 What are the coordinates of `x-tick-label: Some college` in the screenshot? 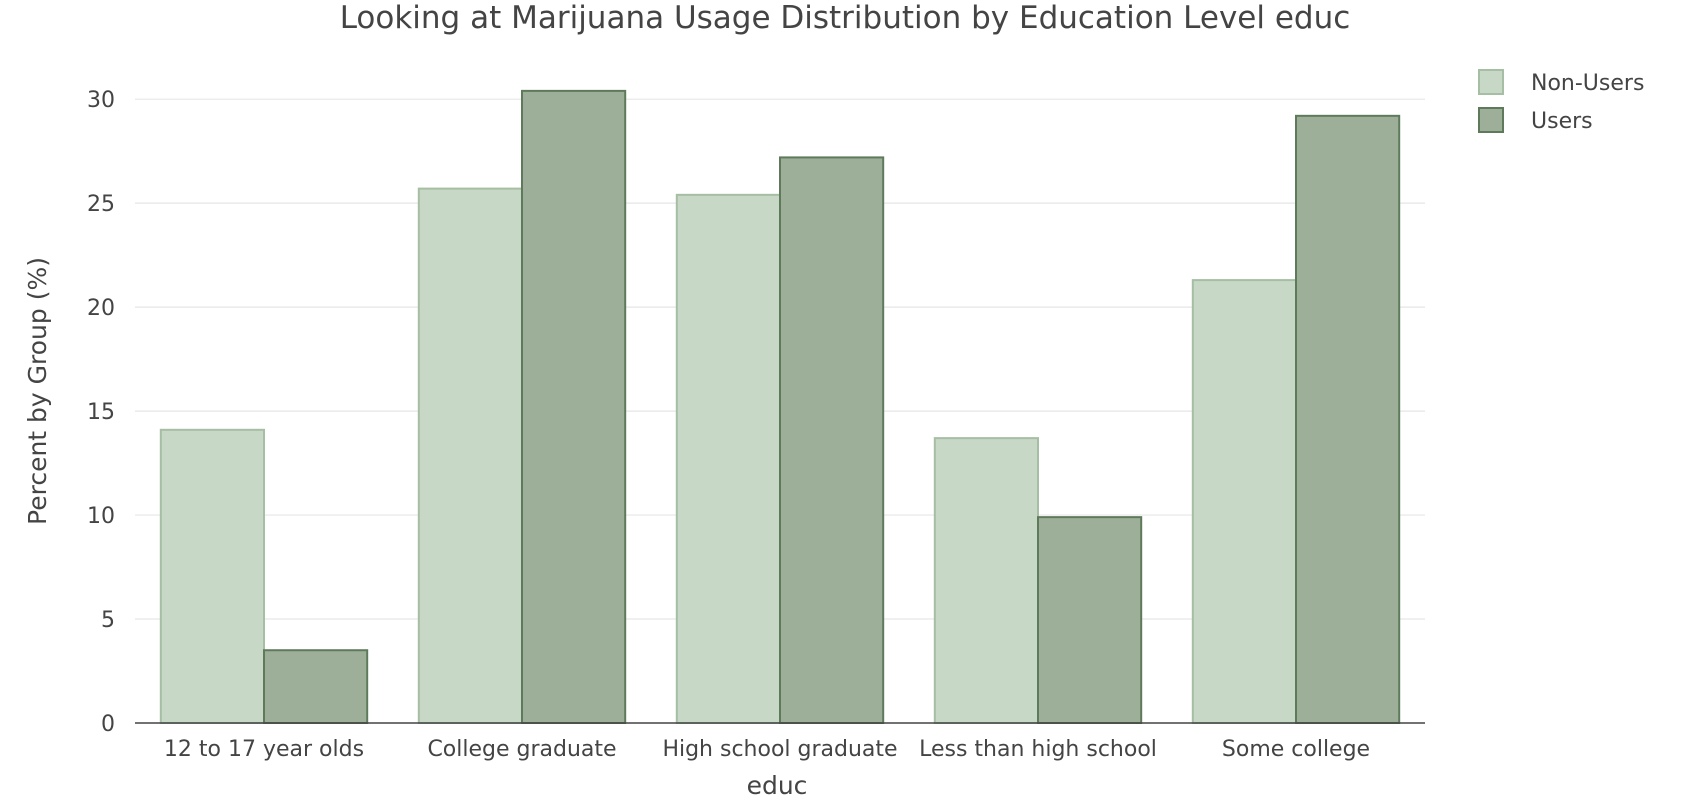 It's located at (1296, 749).